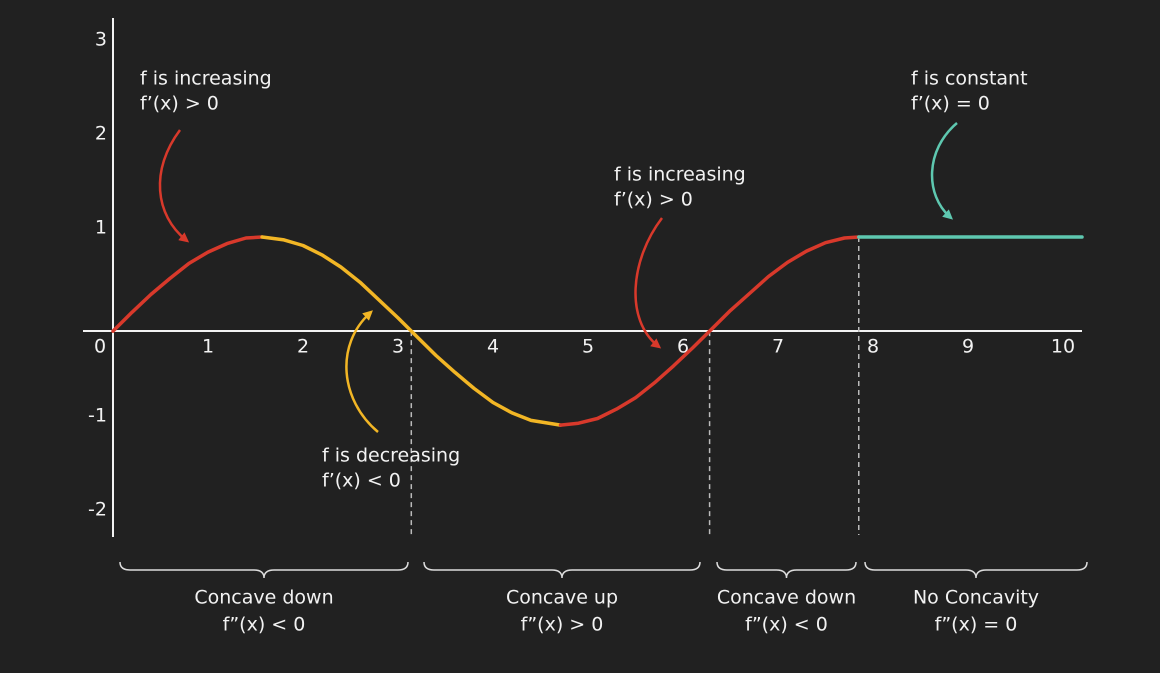 Image resolution: width=1160 pixels, height=673 pixels. Describe the element at coordinates (778, 347) in the screenshot. I see `x-tick-label: 7` at that location.